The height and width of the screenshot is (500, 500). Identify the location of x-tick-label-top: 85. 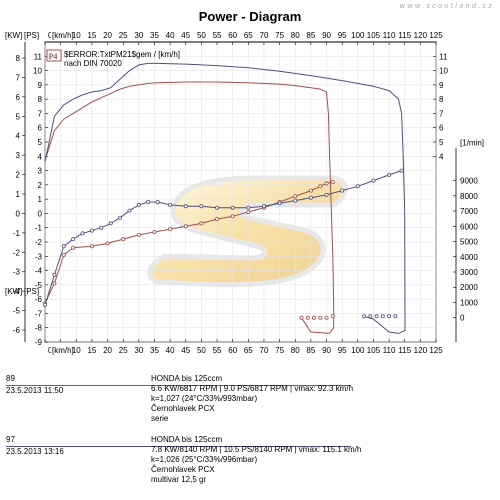
(310, 35).